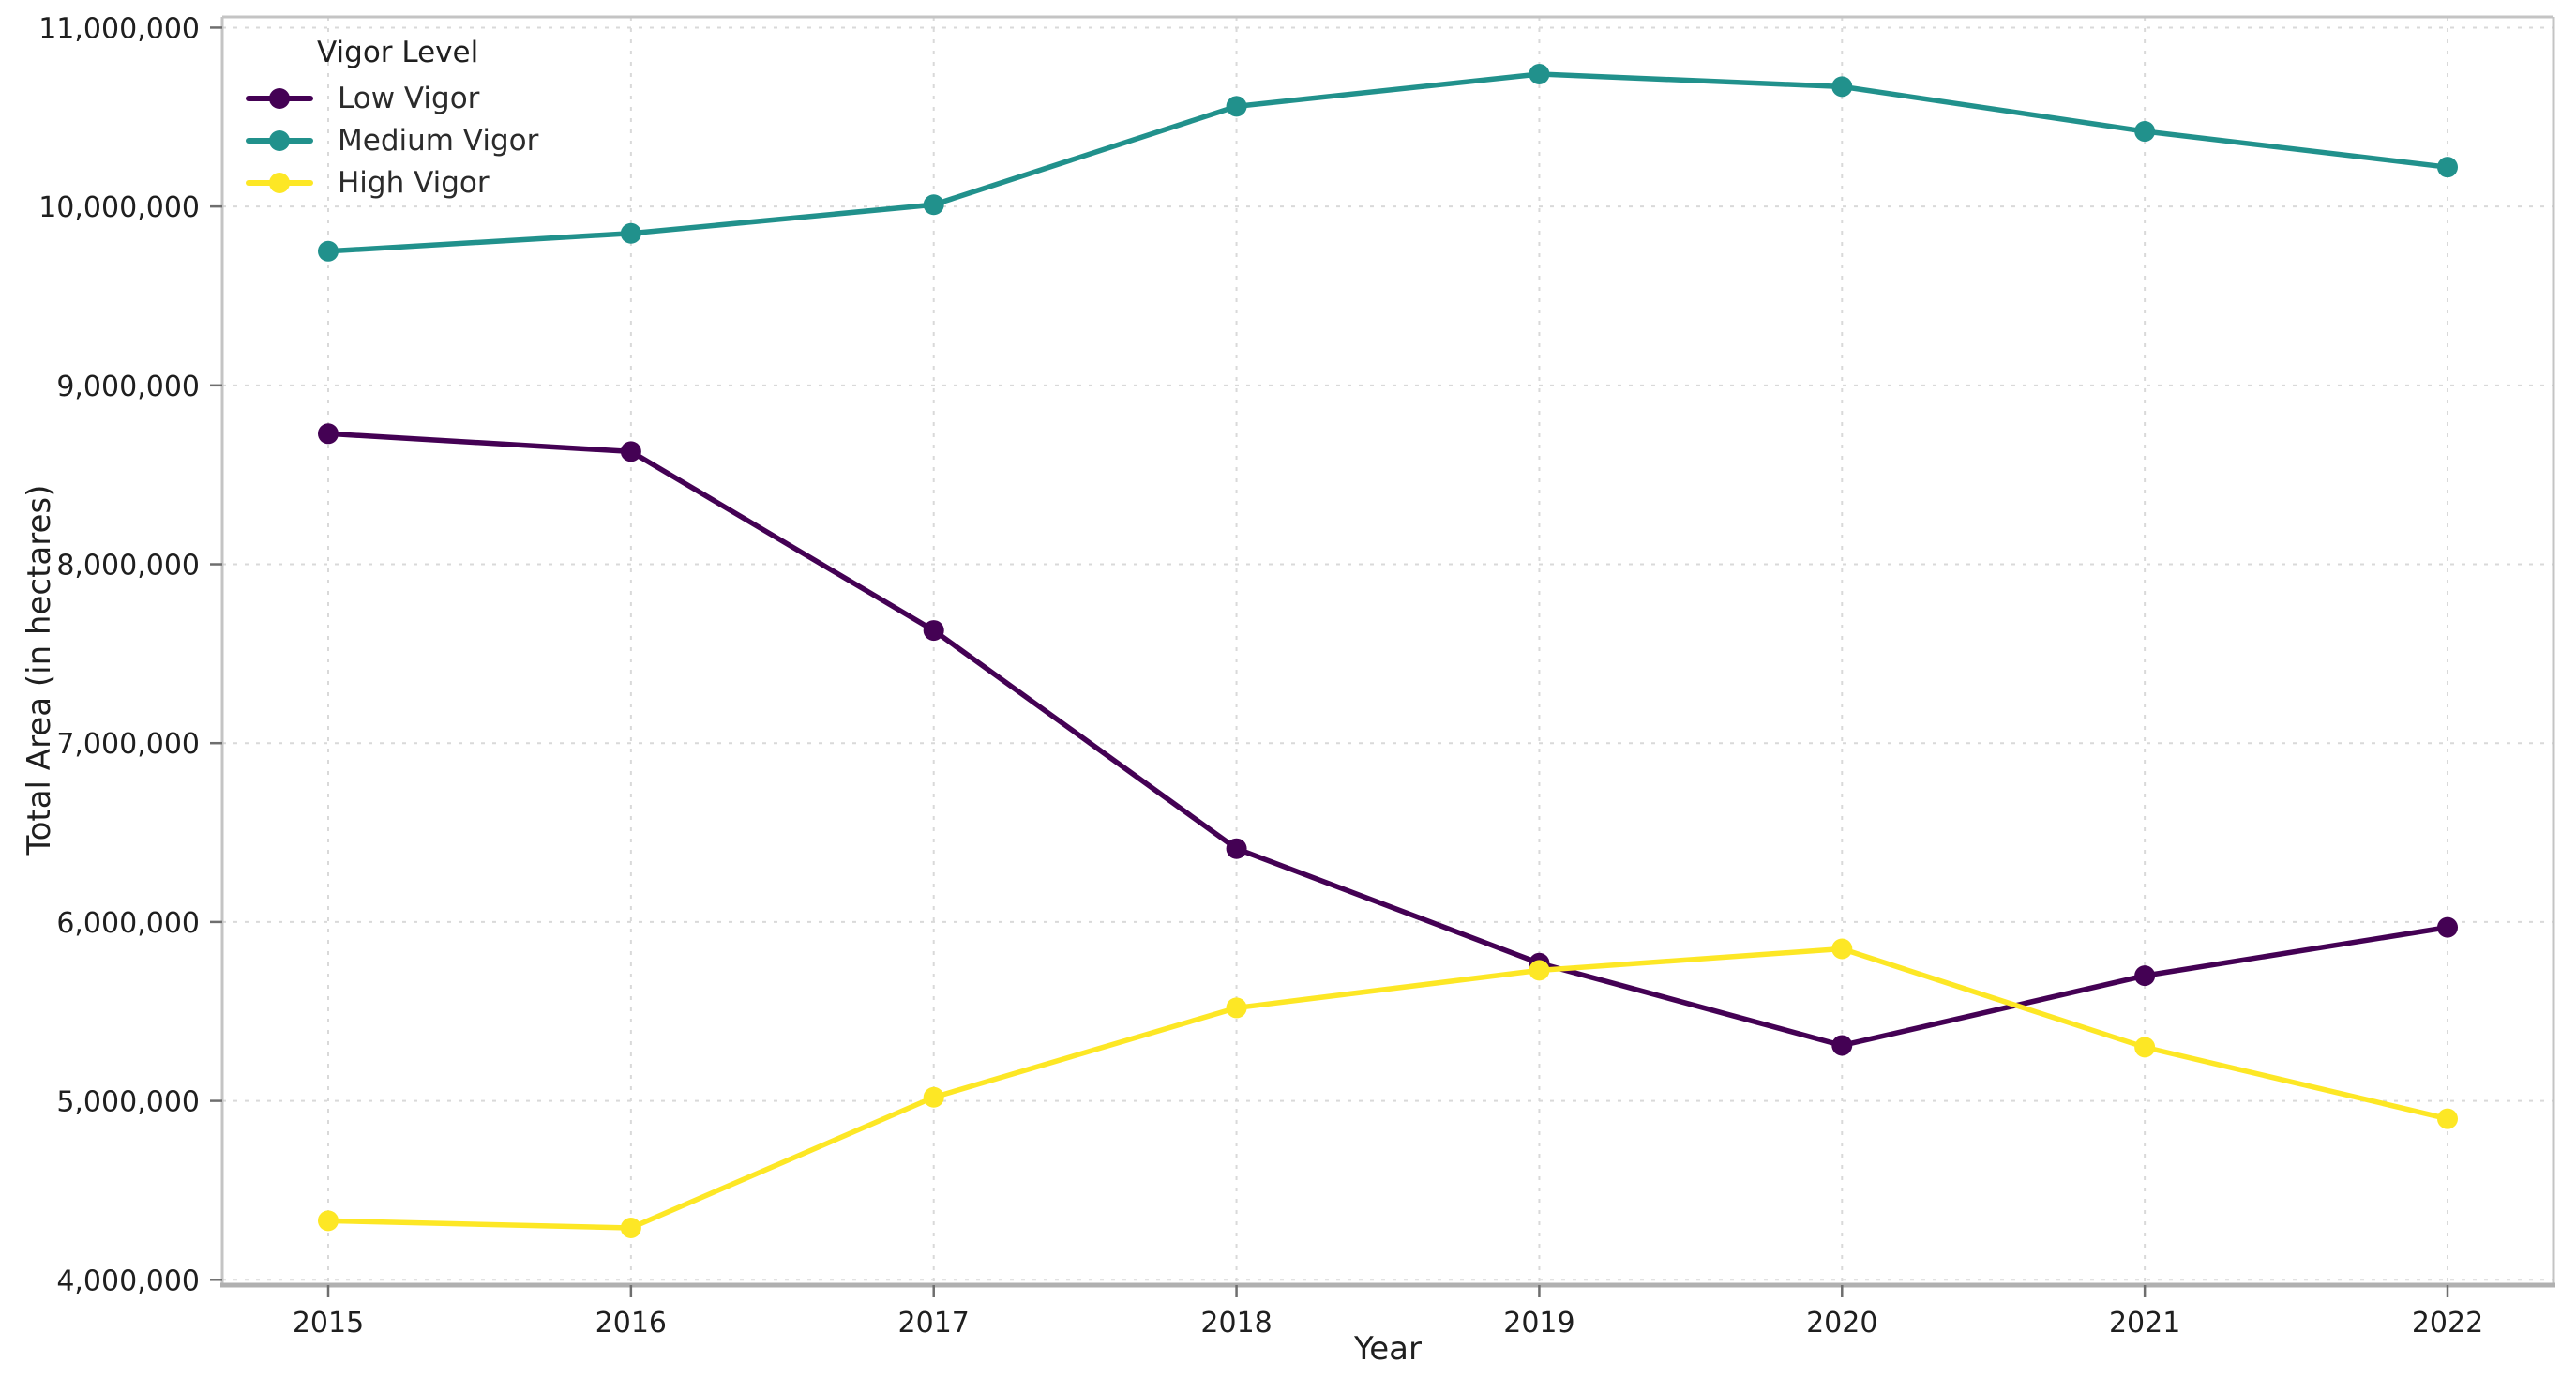 The height and width of the screenshot is (1378, 2576). What do you see at coordinates (409, 98) in the screenshot?
I see `legend-label-low-vigor: Low Vigor` at bounding box center [409, 98].